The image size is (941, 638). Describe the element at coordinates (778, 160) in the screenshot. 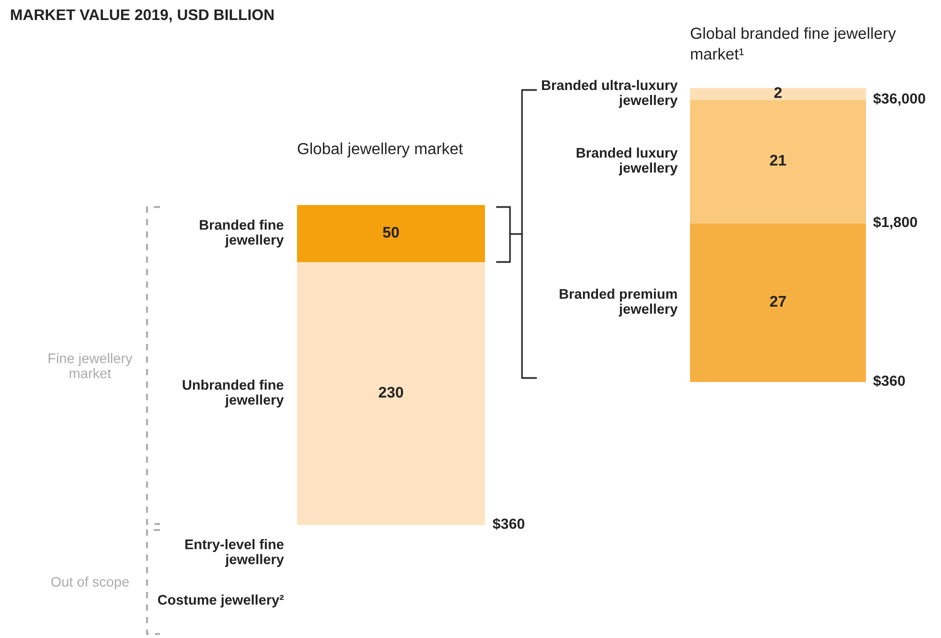

I see `data-label: 21` at that location.